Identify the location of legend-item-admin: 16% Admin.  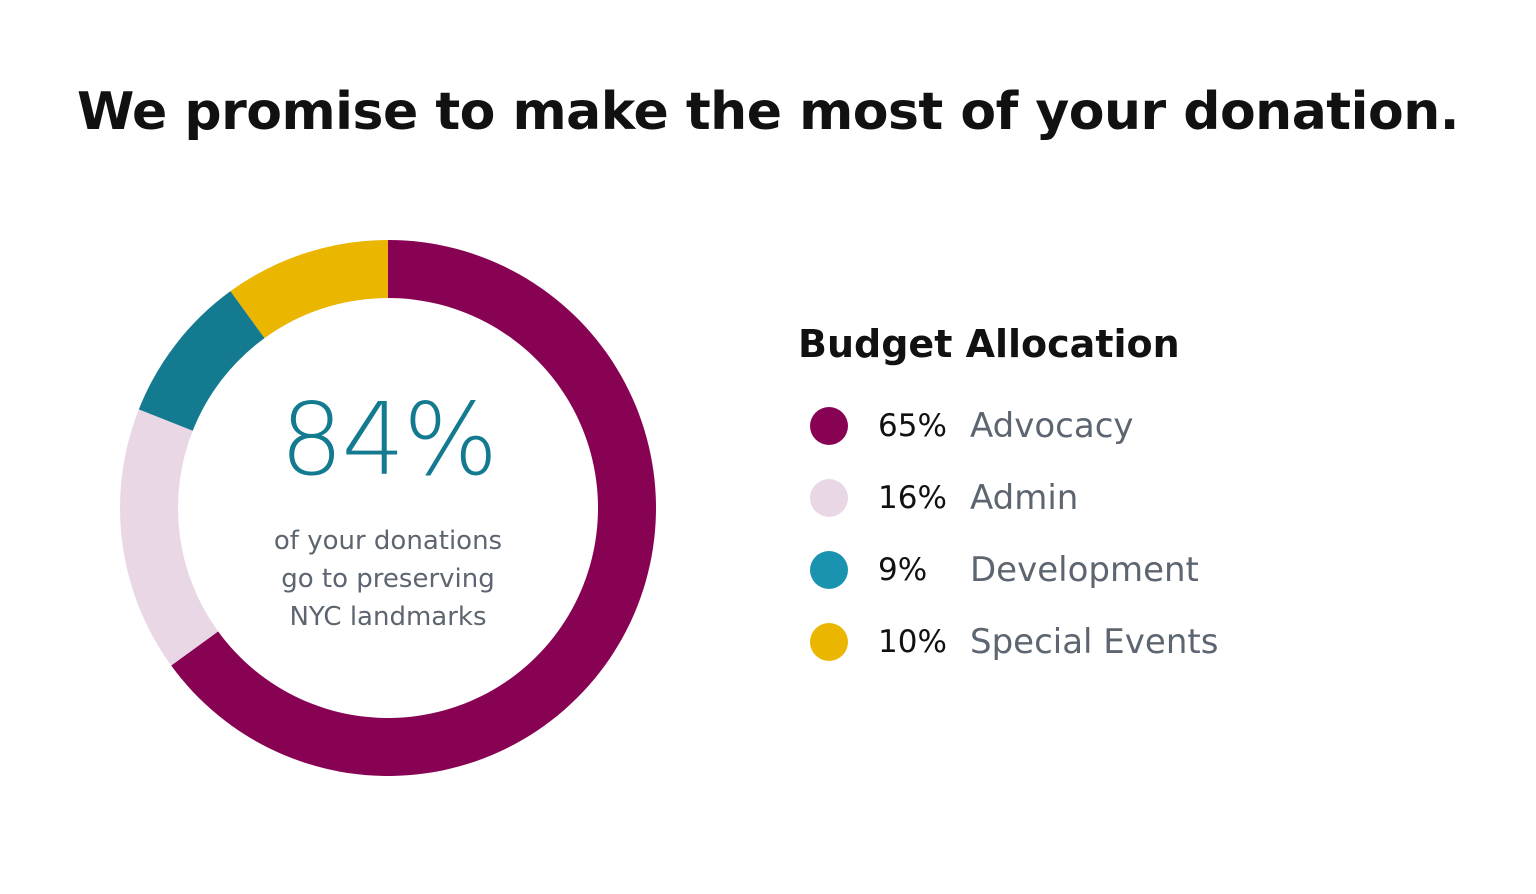
(1008, 498).